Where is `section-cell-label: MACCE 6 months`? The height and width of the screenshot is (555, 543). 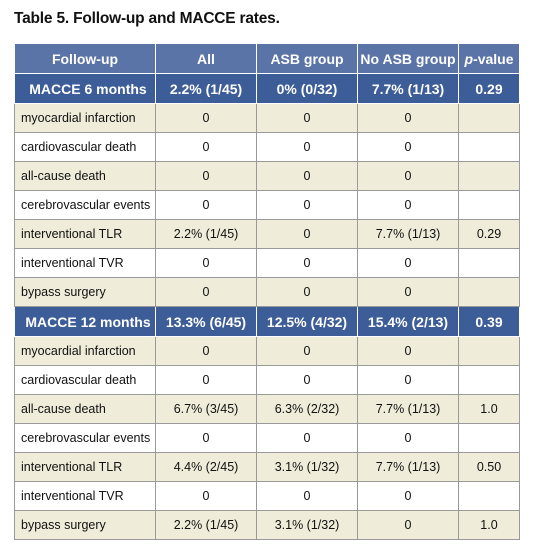 section-cell-label: MACCE 6 months is located at coordinates (85, 88).